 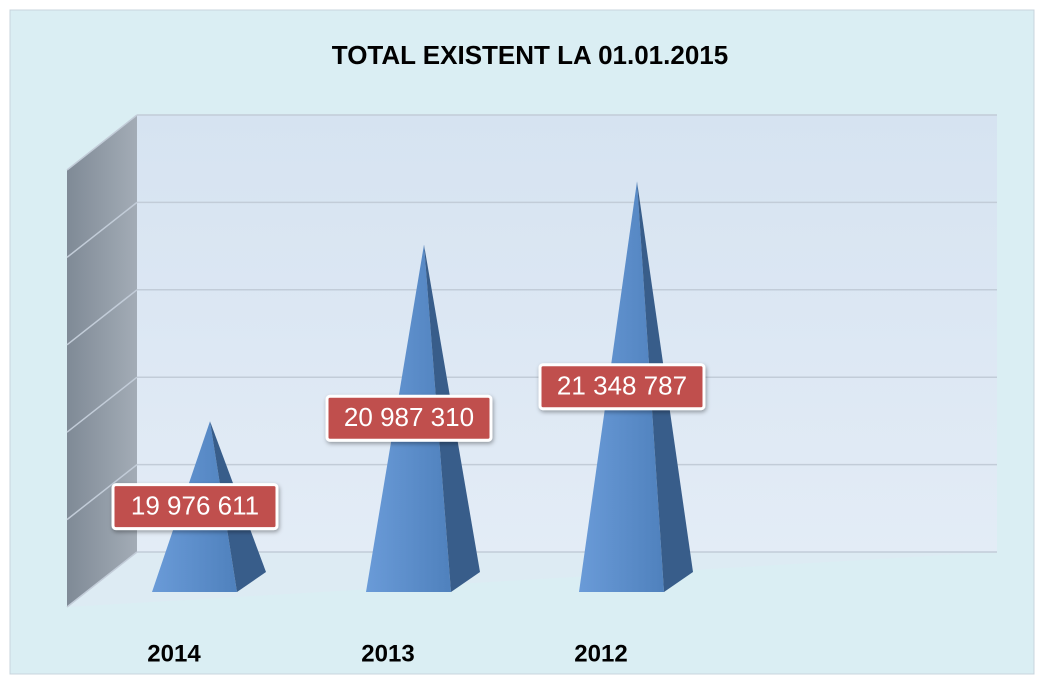 What do you see at coordinates (530, 55) in the screenshot?
I see `chart-title: TOTAL EXISTENT LA 01.01.2015` at bounding box center [530, 55].